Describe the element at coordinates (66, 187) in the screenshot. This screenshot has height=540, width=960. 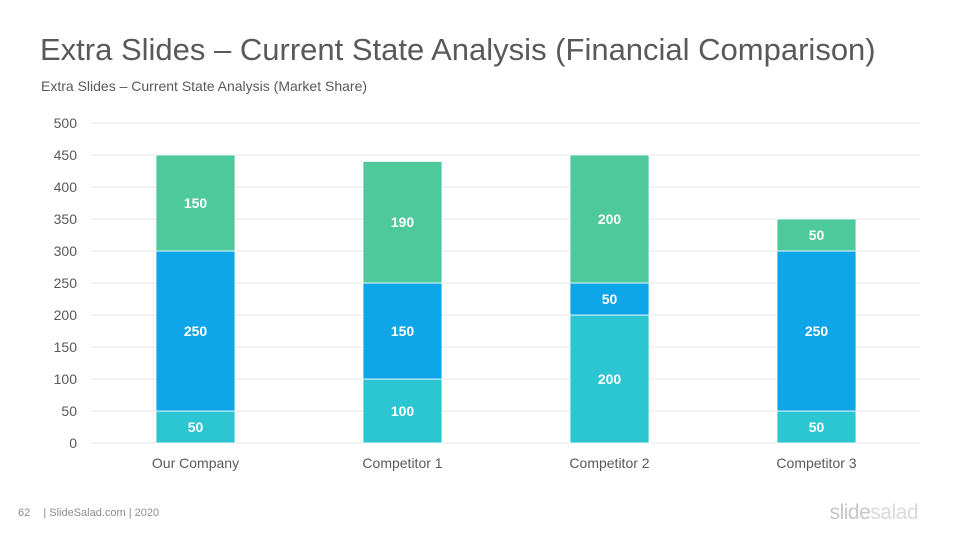
I see `y-tick-label: 400` at that location.